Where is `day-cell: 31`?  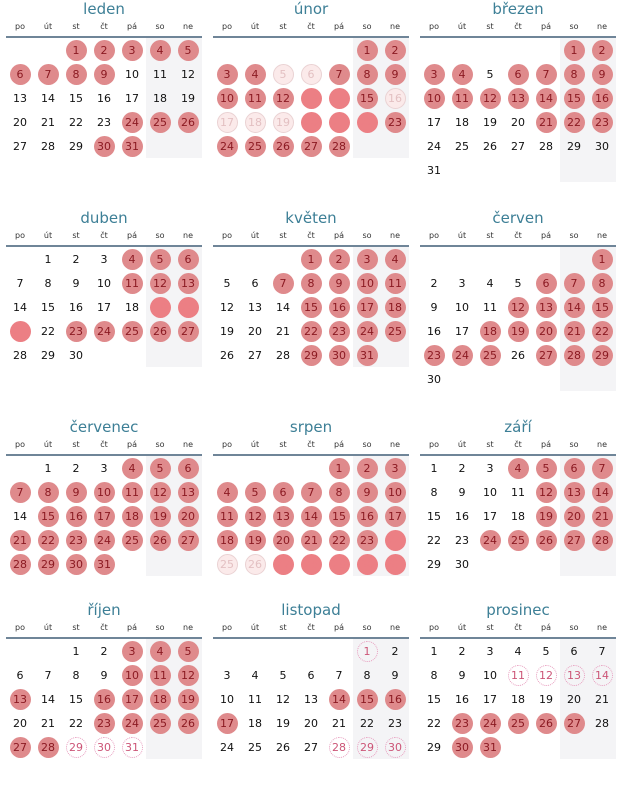 day-cell: 31 is located at coordinates (132, 747).